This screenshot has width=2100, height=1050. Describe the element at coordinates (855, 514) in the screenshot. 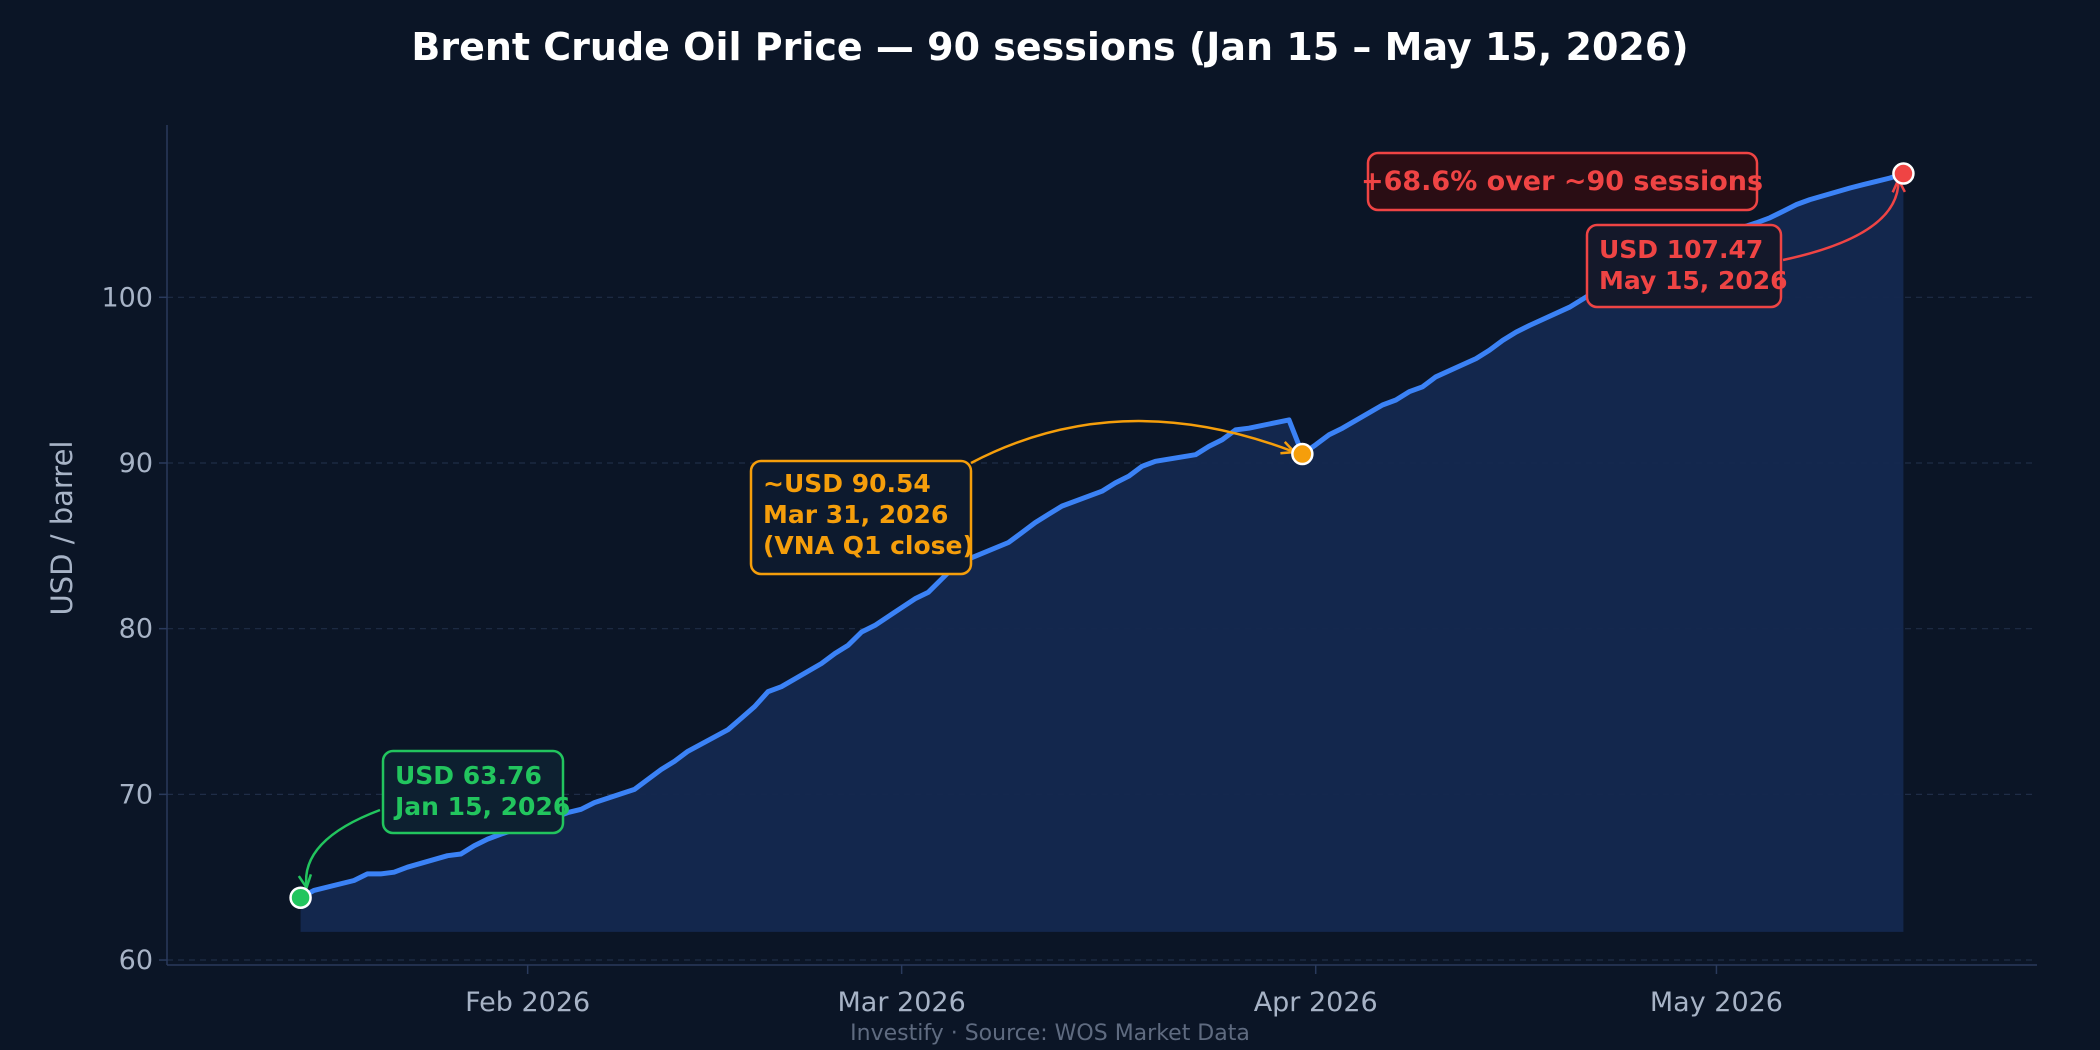

I see `mid-callout-text: Mar 31, 2026` at that location.